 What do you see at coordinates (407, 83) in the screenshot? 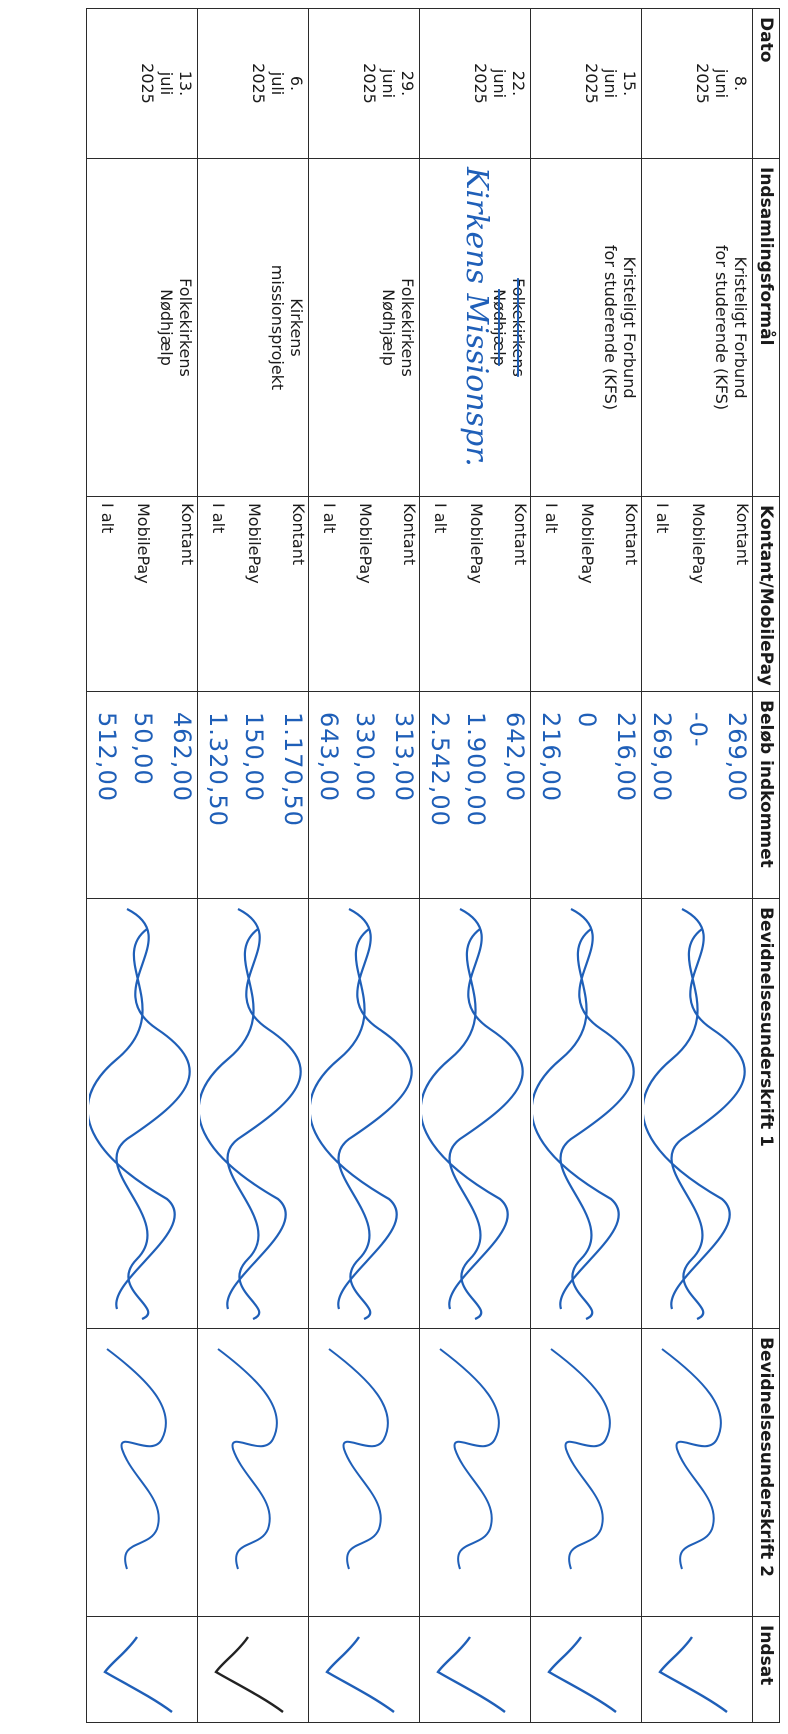
I see `date-part: 29.` at bounding box center [407, 83].